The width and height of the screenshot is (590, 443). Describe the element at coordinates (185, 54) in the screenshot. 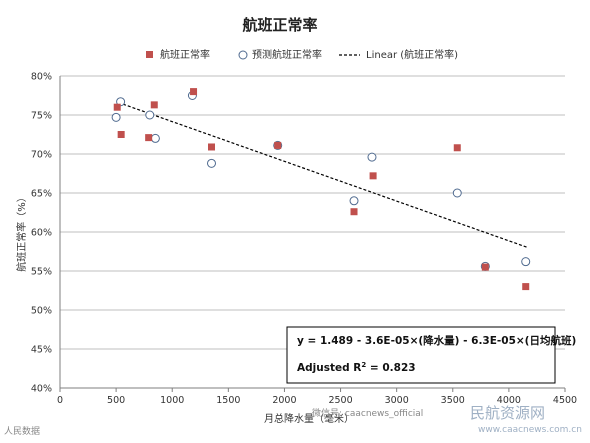

I see `legend-label-actual: 航班正常率` at that location.